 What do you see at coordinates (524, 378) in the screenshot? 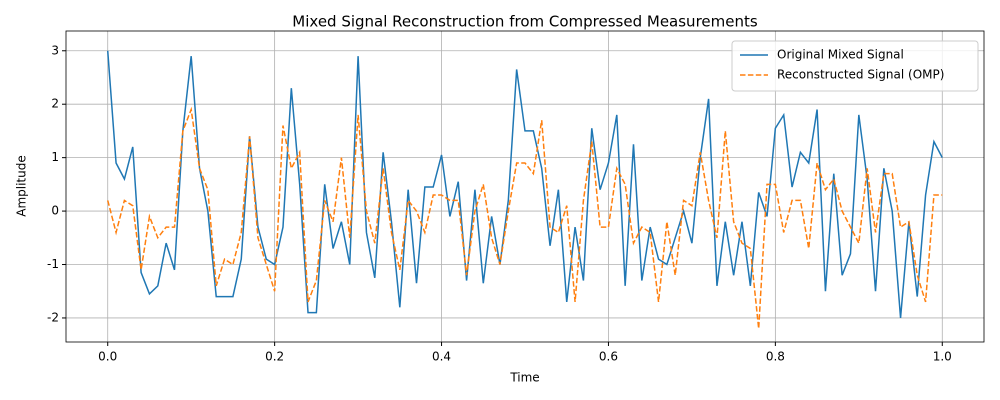
I see `x-axis-label: Time` at bounding box center [524, 378].